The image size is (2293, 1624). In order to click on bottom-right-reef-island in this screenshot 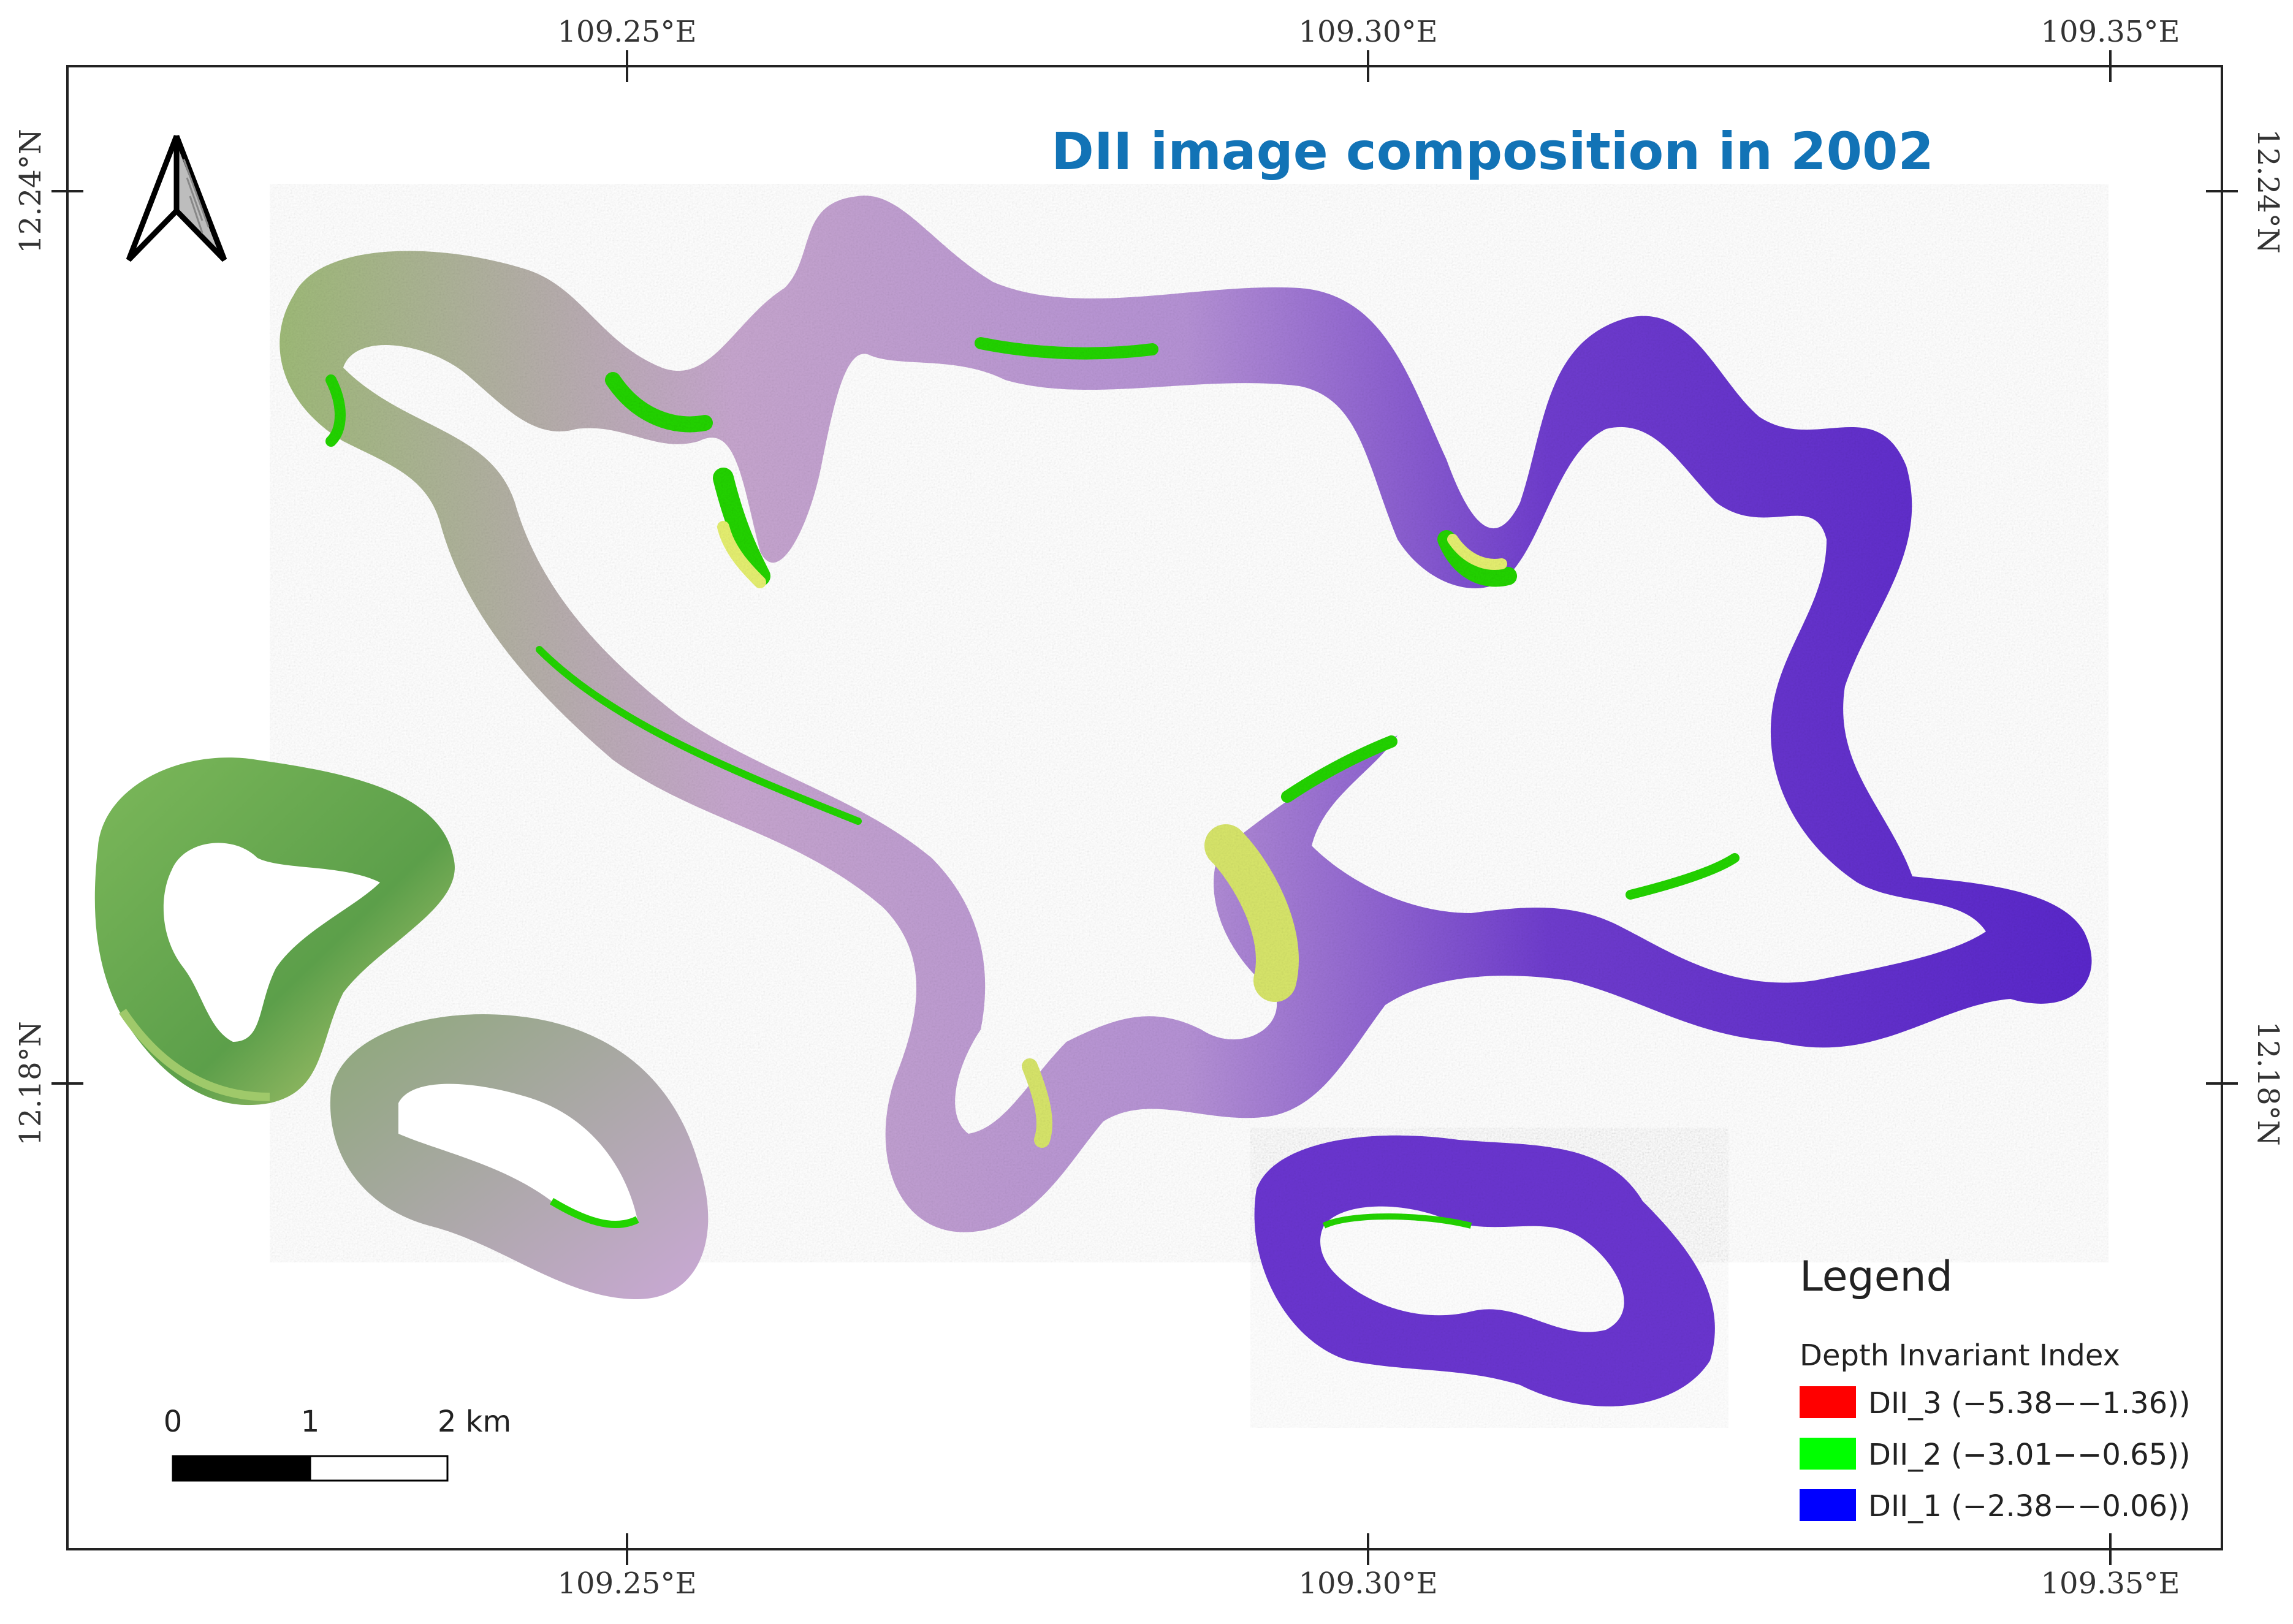, I will do `click(1489, 1278)`.